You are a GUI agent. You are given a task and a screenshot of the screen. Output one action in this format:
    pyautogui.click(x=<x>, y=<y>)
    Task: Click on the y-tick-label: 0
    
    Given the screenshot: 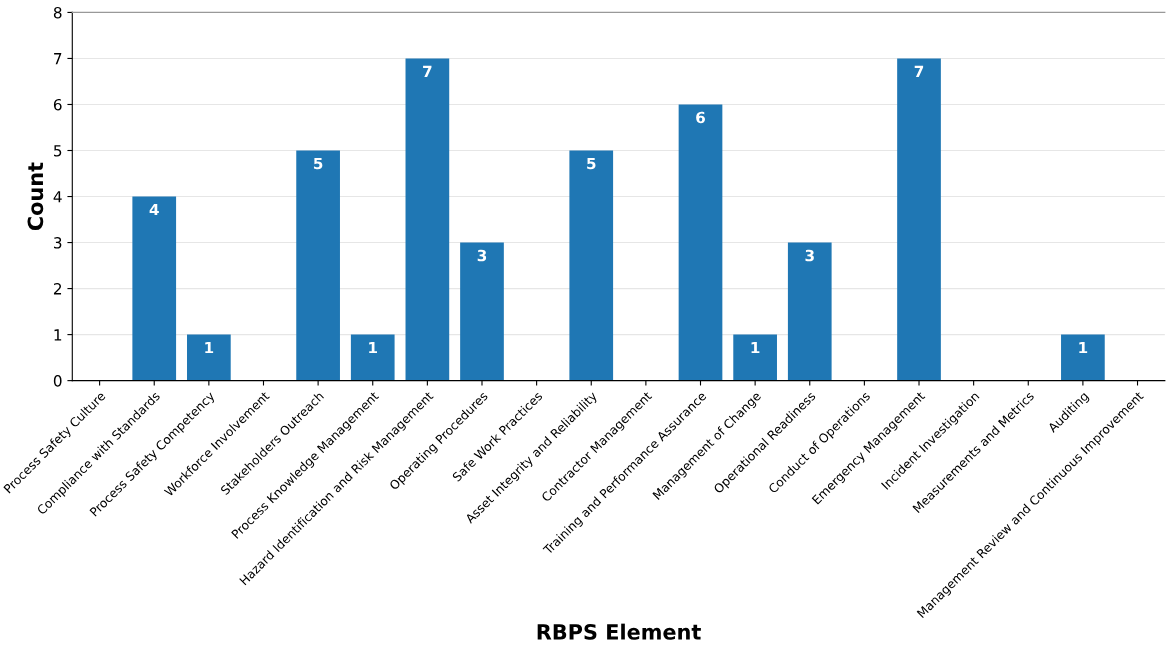 What is the action you would take?
    pyautogui.click(x=57, y=381)
    